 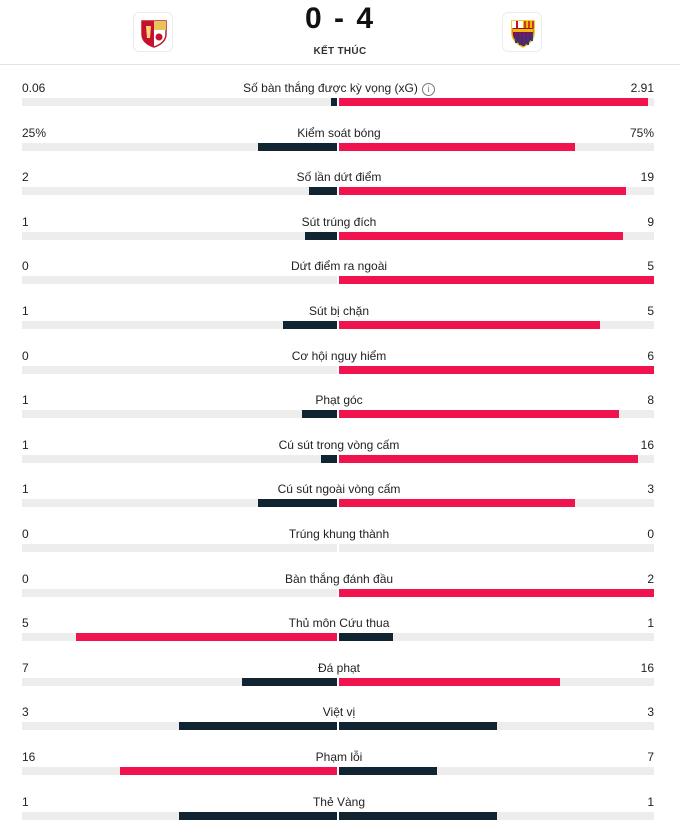 I want to click on away-stat-value: 2.91, so click(x=642, y=88).